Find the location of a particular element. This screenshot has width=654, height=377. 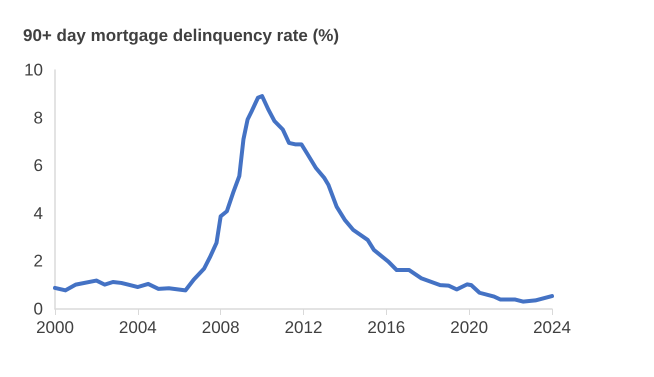

x-tick-label: 2008 is located at coordinates (221, 327).